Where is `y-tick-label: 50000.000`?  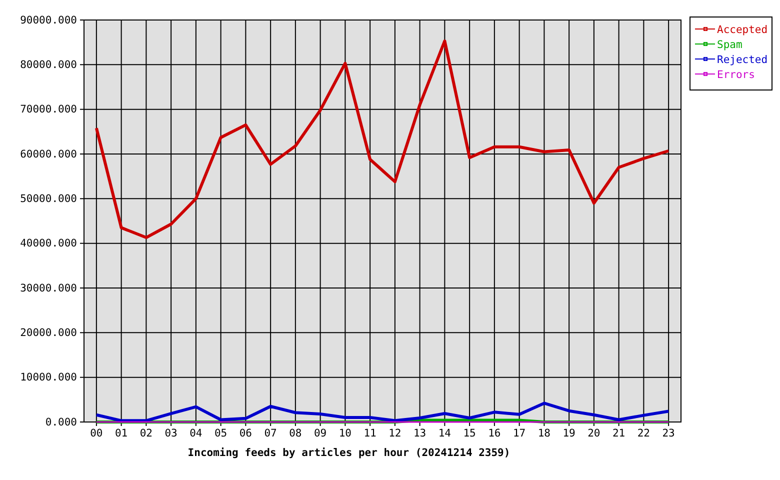
y-tick-label: 50000.000 is located at coordinates (48, 199).